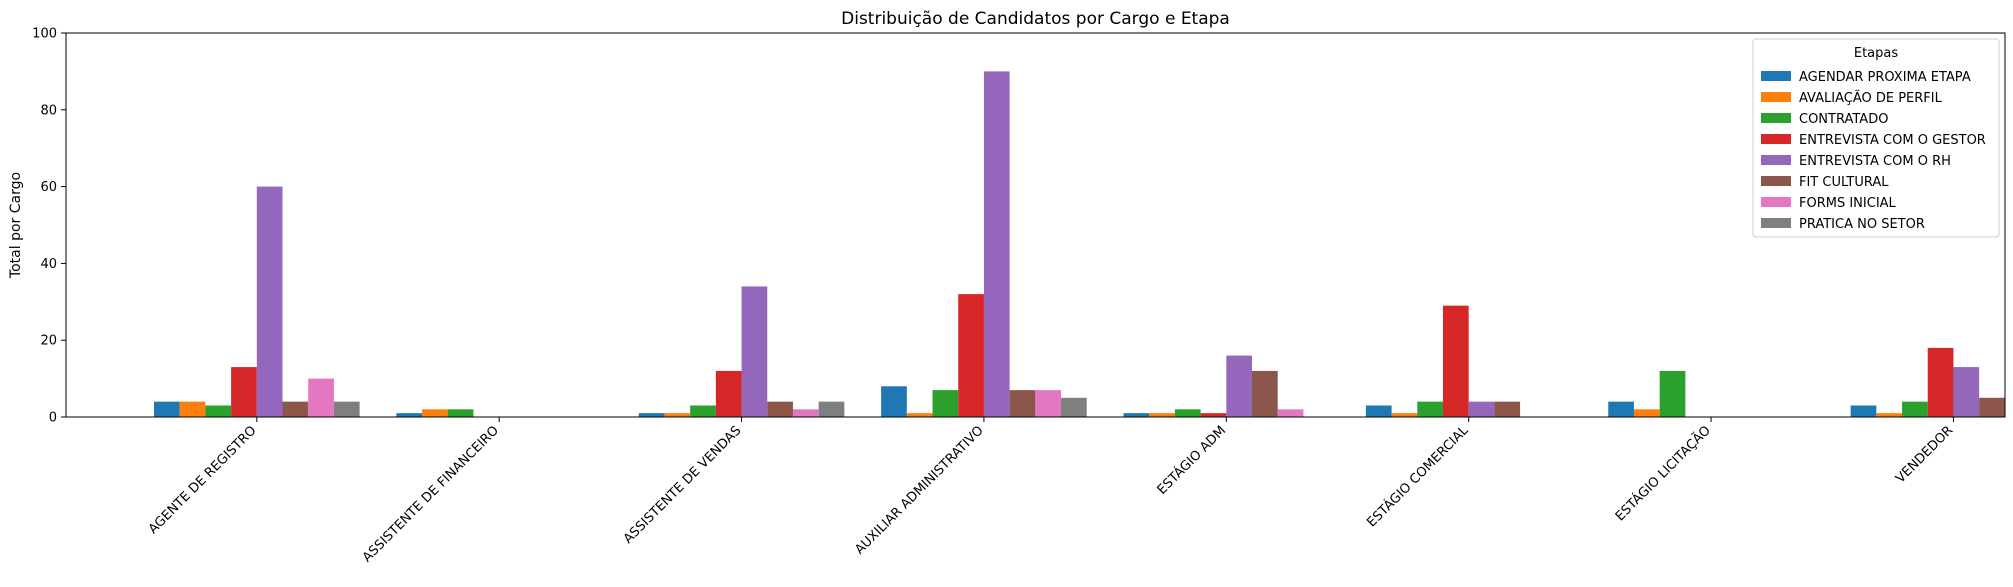 This screenshot has height=587, width=2013. What do you see at coordinates (1871, 98) in the screenshot?
I see `legend-label: AVALIAÇÃO DE PERFIL` at bounding box center [1871, 98].